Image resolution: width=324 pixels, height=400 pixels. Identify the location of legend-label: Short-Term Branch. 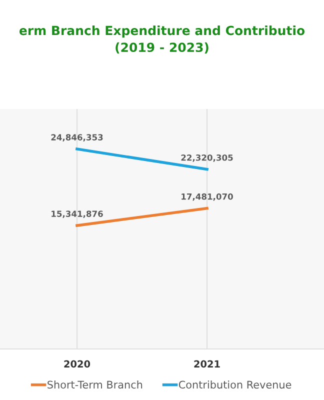
(95, 384).